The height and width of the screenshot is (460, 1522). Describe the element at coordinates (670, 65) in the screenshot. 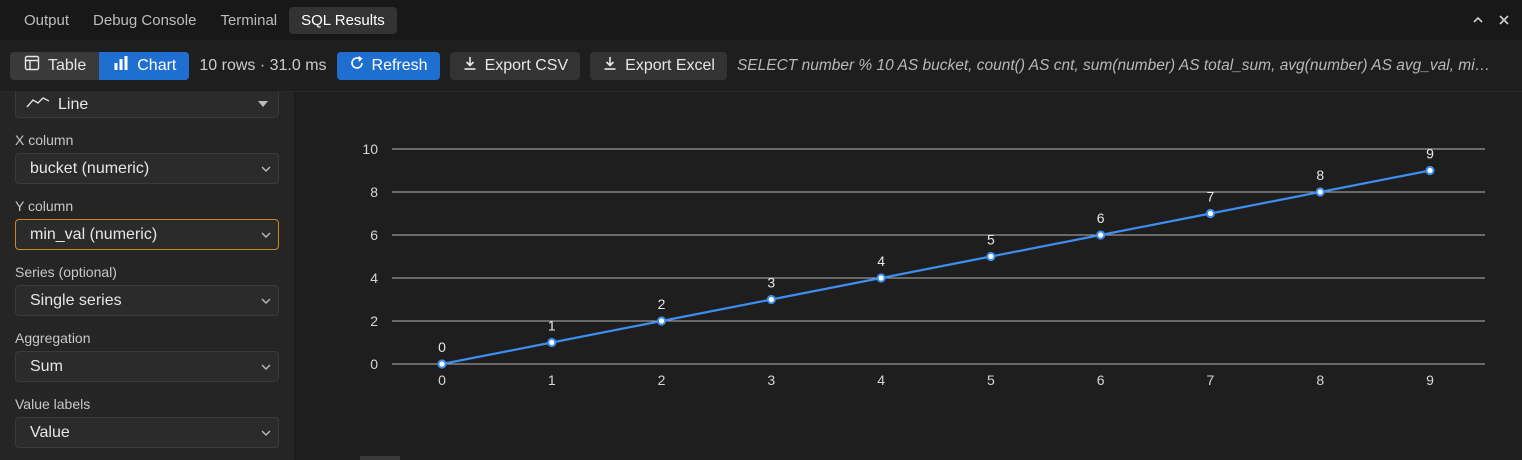

I see `export-excel-label: Export Excel` at that location.